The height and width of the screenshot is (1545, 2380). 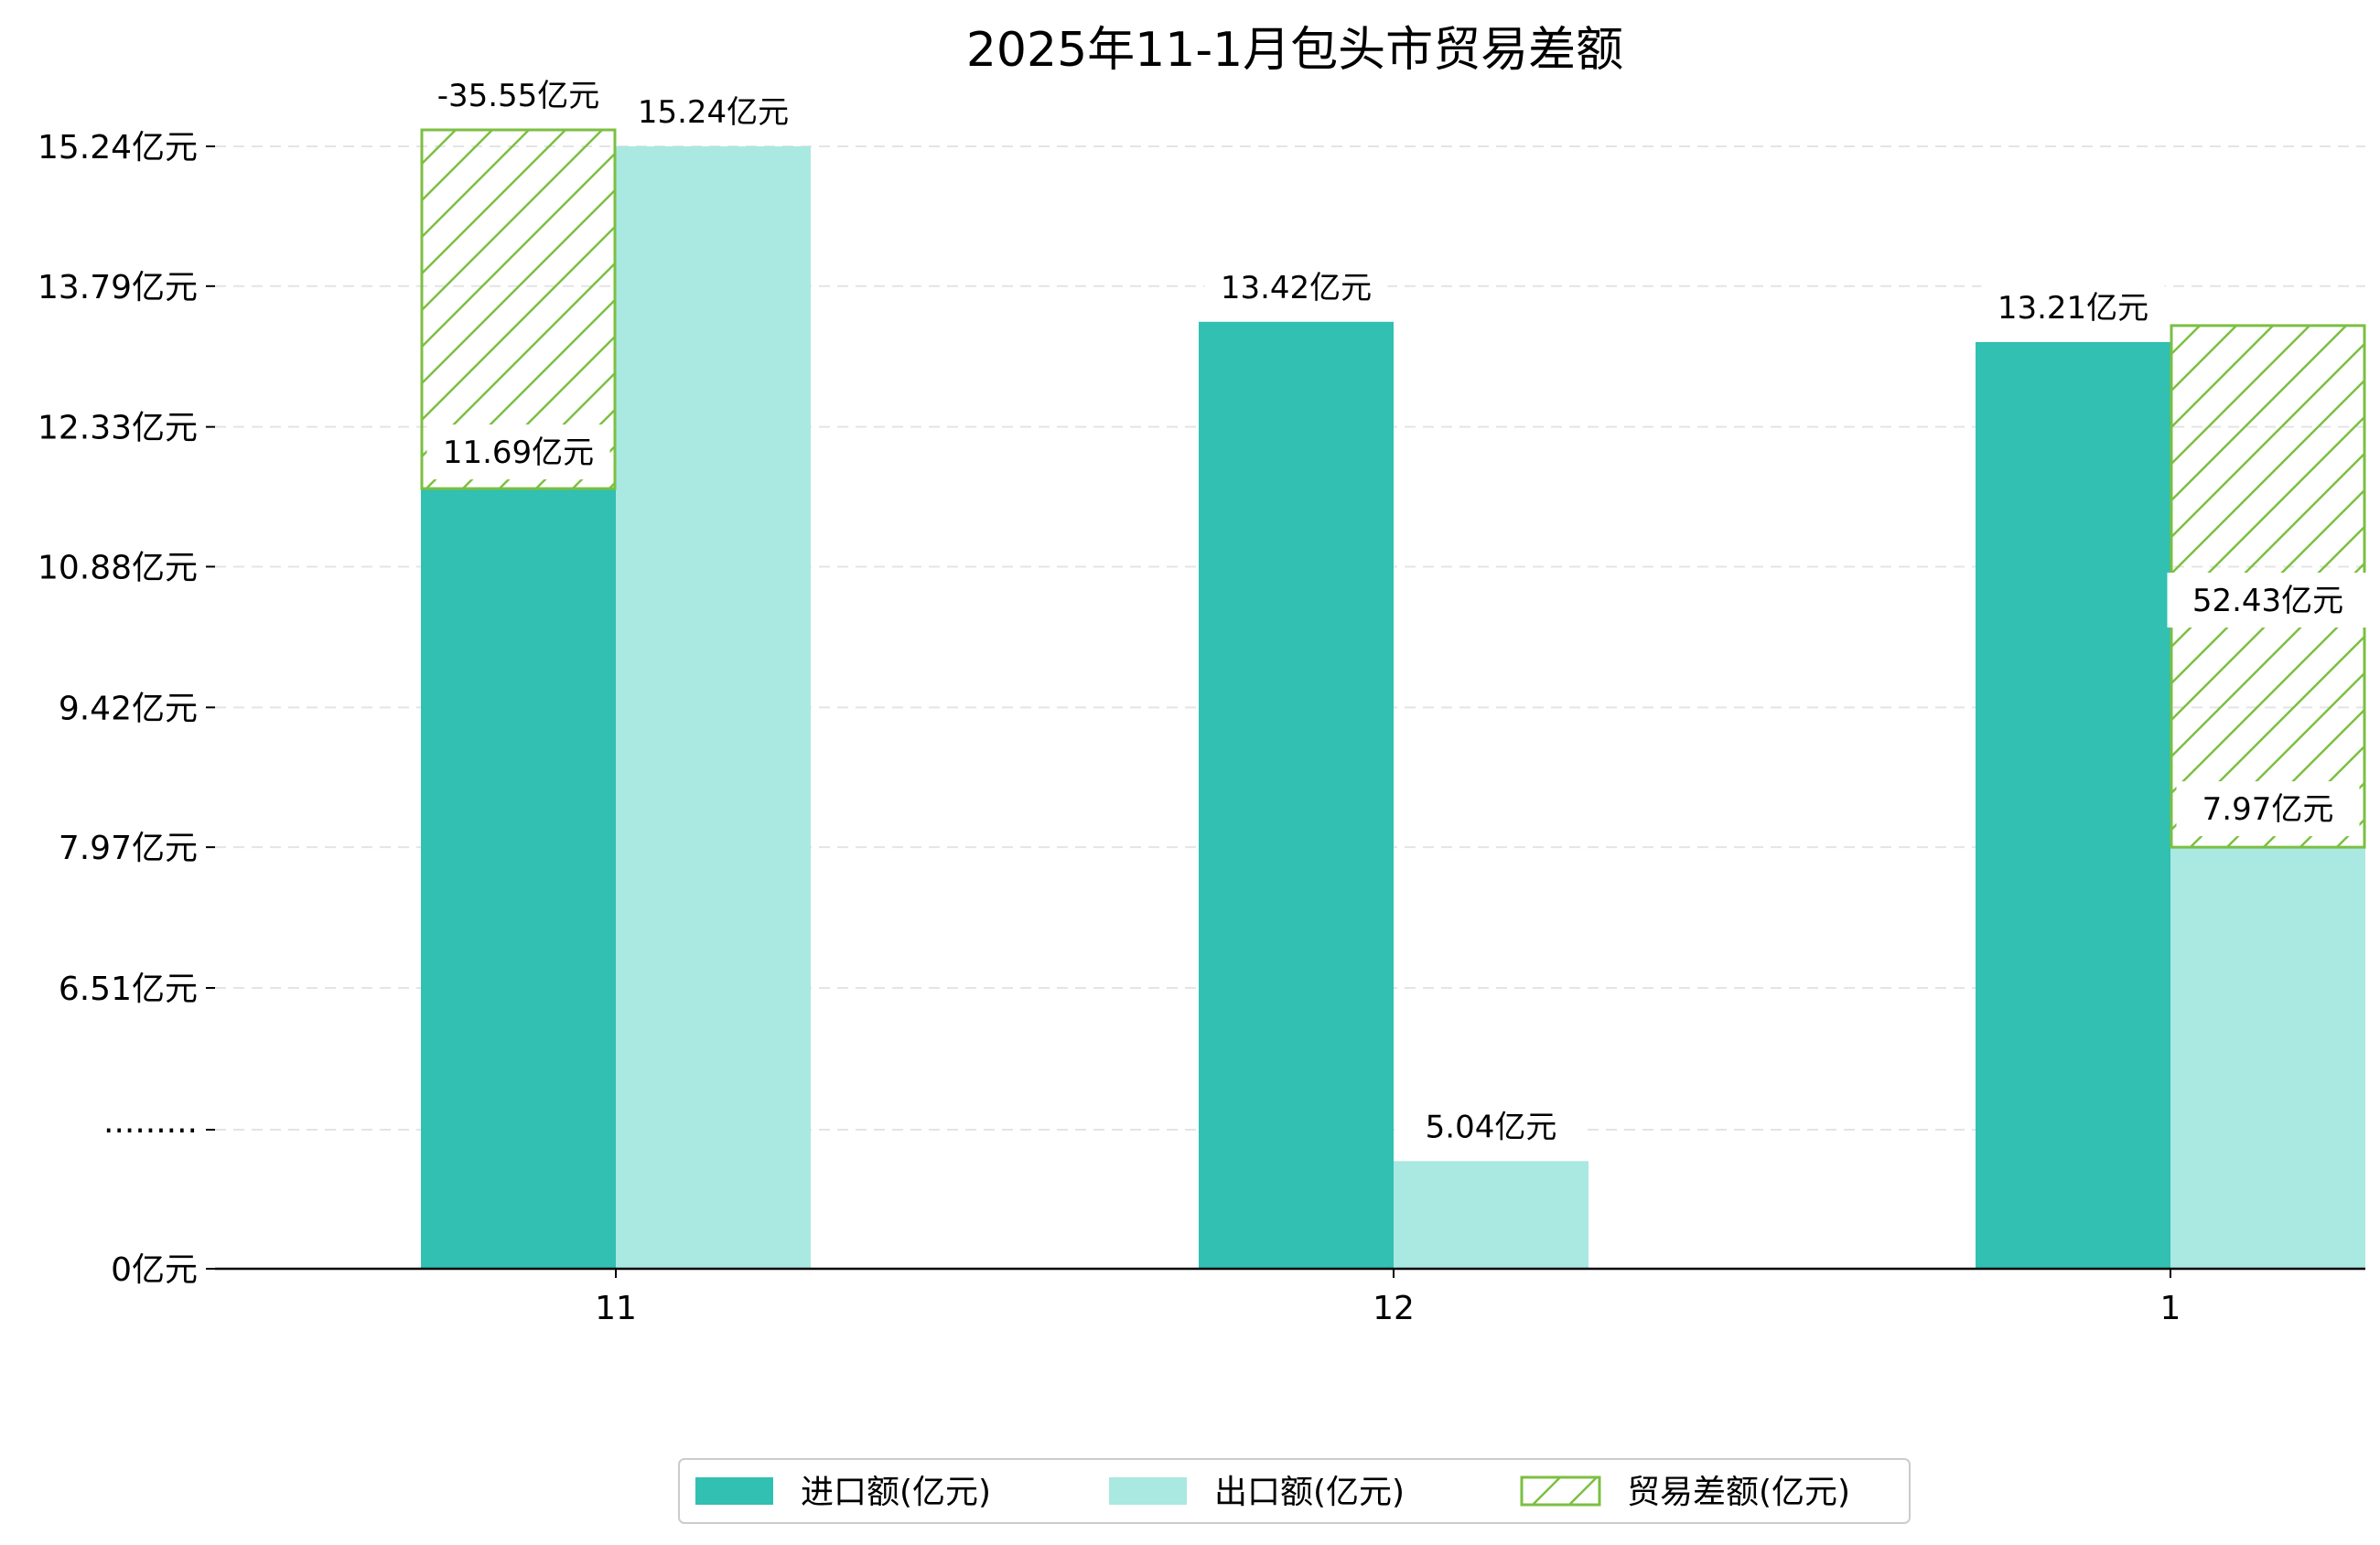 I want to click on y-tick-label-5: 10.88亿元, so click(x=118, y=567).